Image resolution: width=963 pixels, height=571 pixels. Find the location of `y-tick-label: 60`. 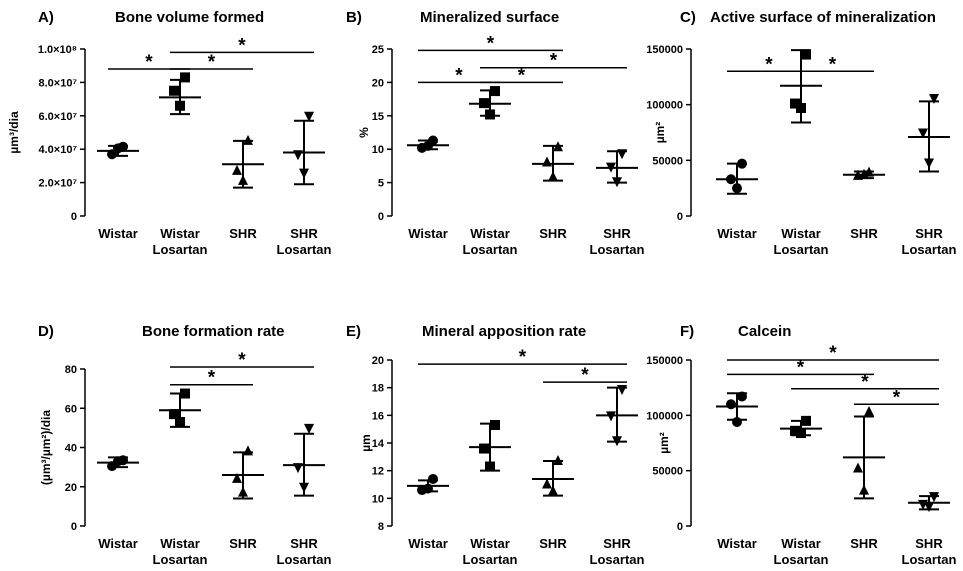

y-tick-label: 60 is located at coordinates (71, 409).